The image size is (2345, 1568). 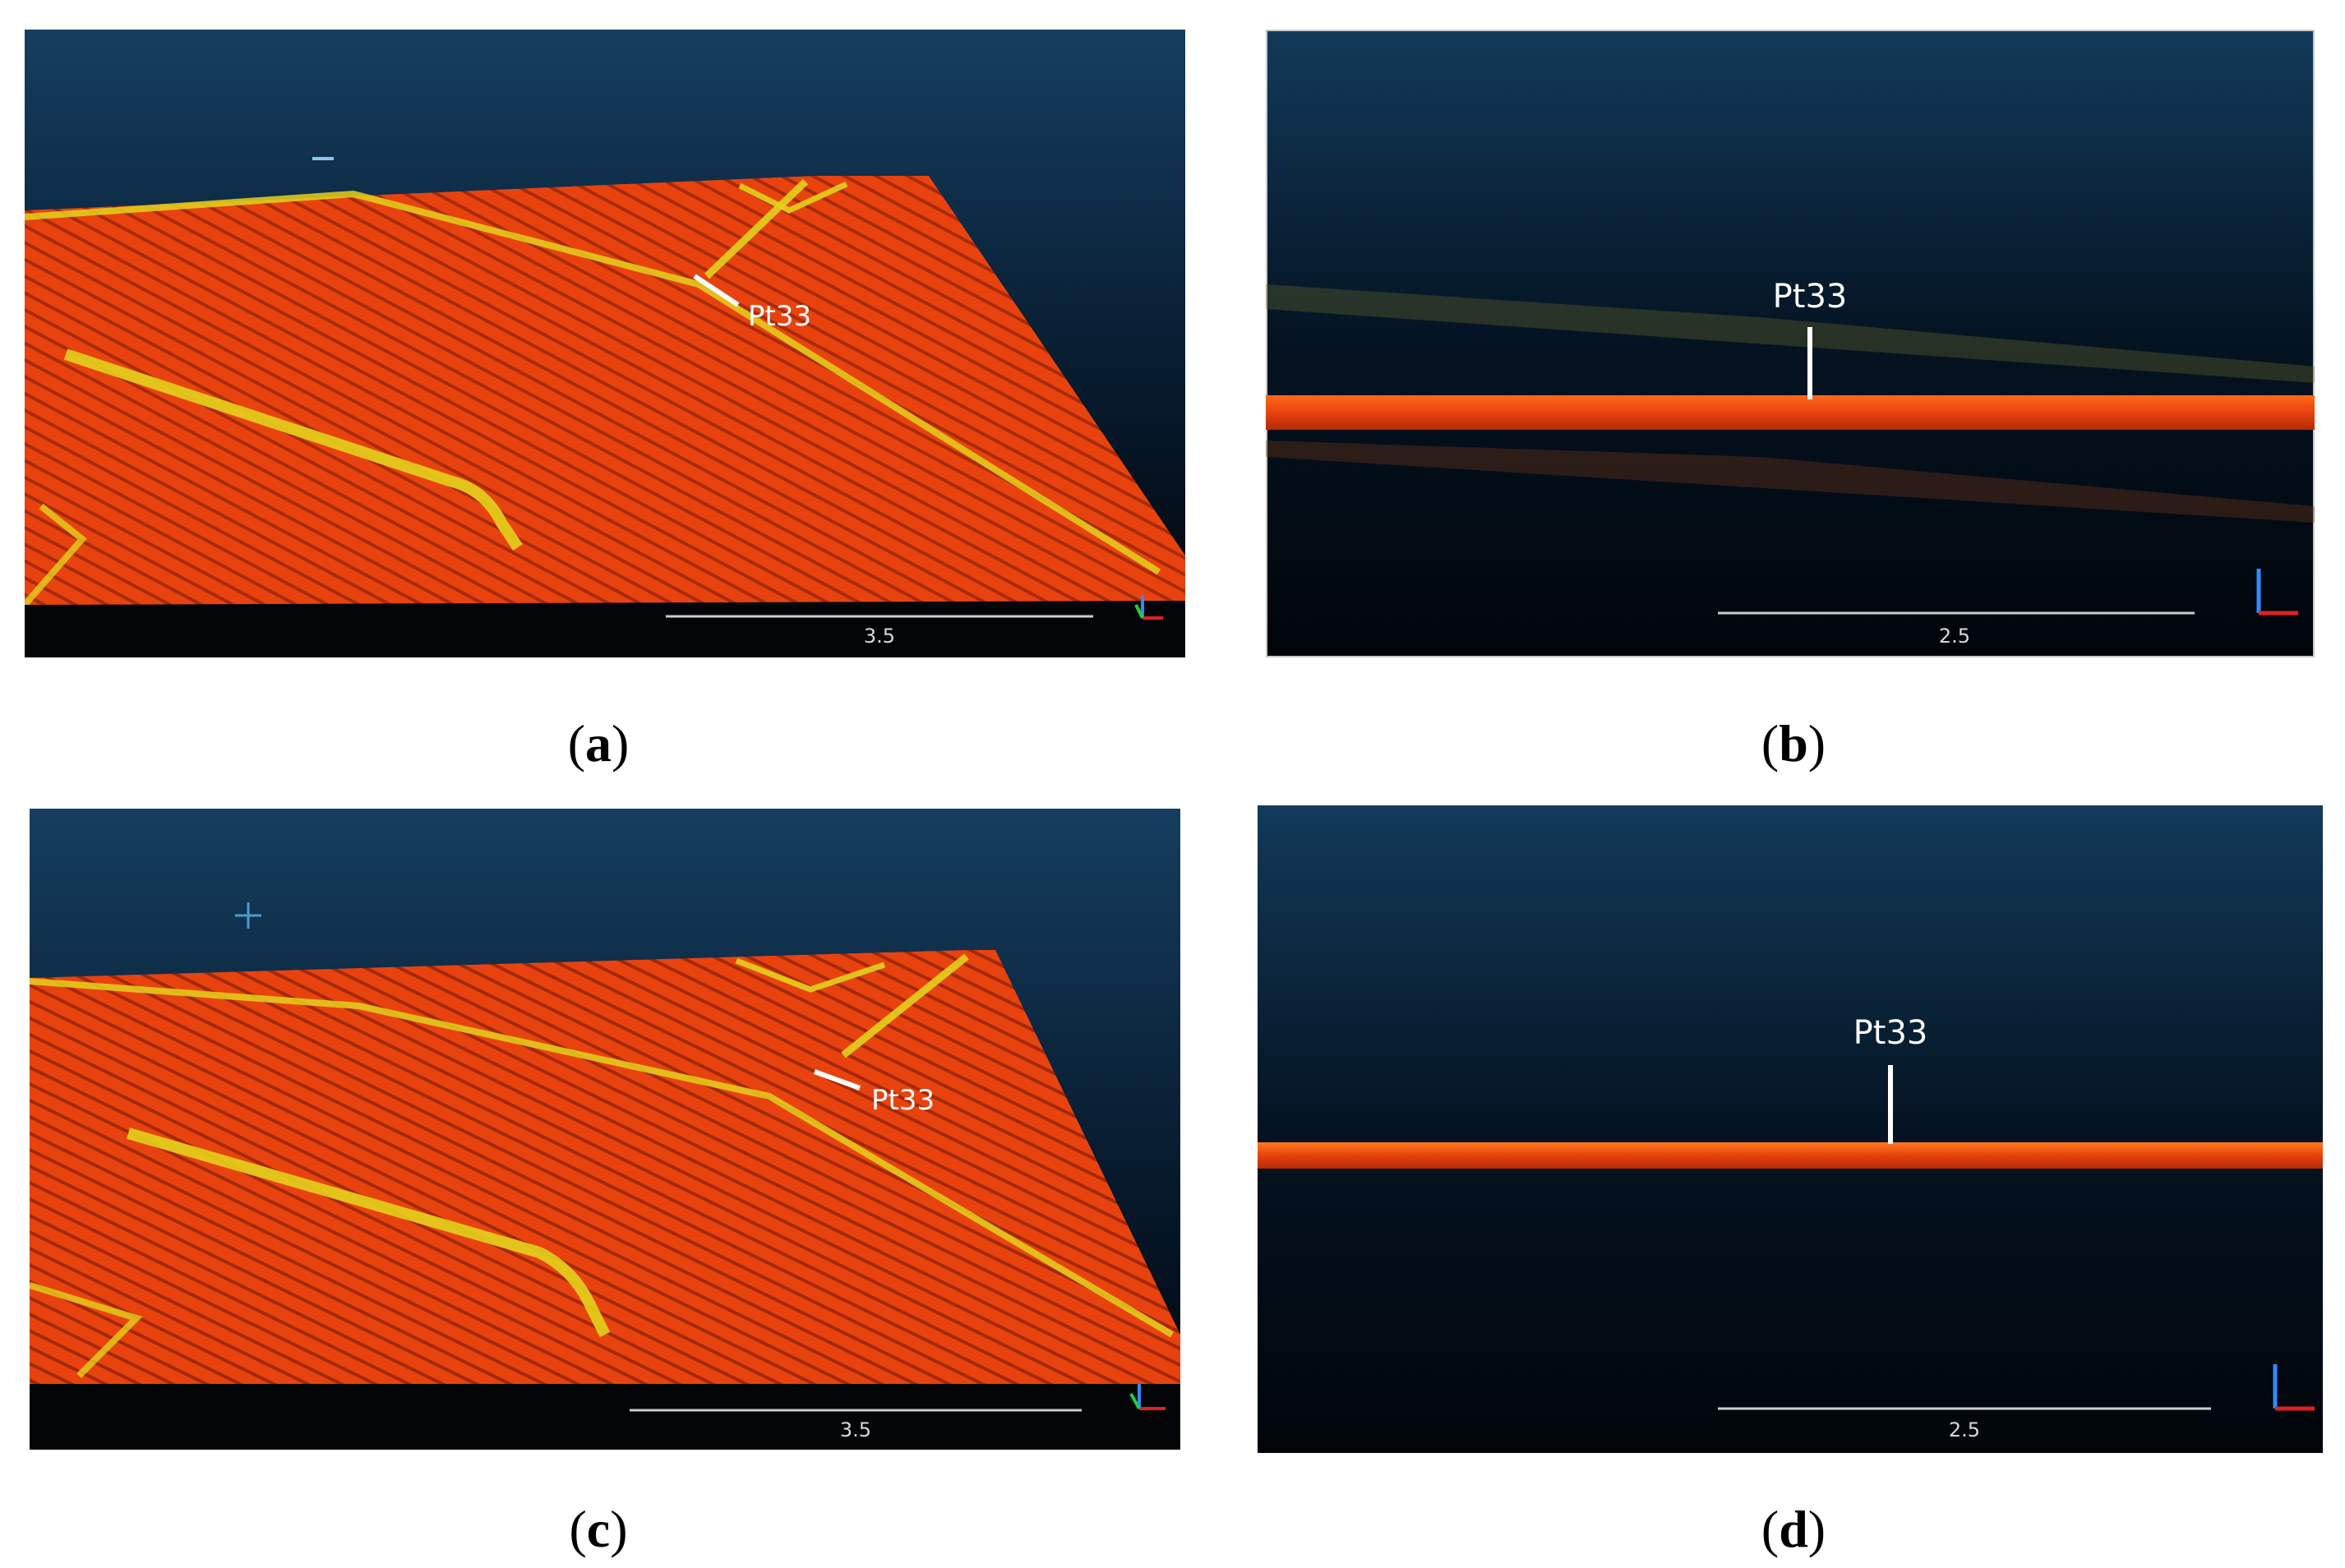 I want to click on caption-d: (d), so click(x=1793, y=1529).